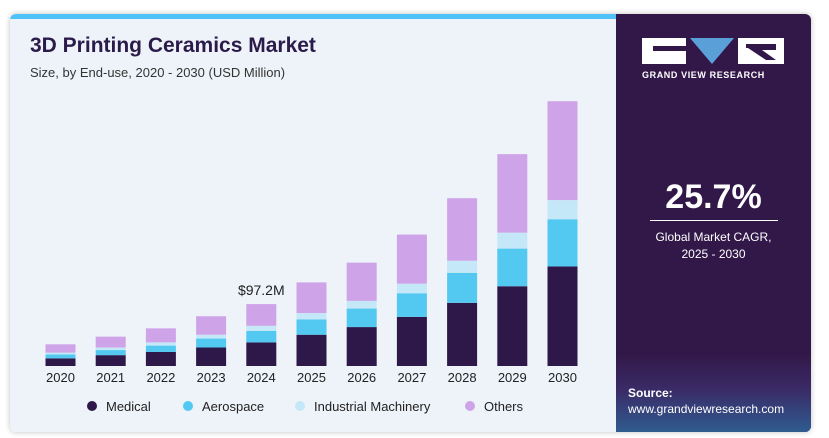 Image resolution: width=829 pixels, height=438 pixels. Describe the element at coordinates (713, 197) in the screenshot. I see `cagr-value: 25.7%` at that location.